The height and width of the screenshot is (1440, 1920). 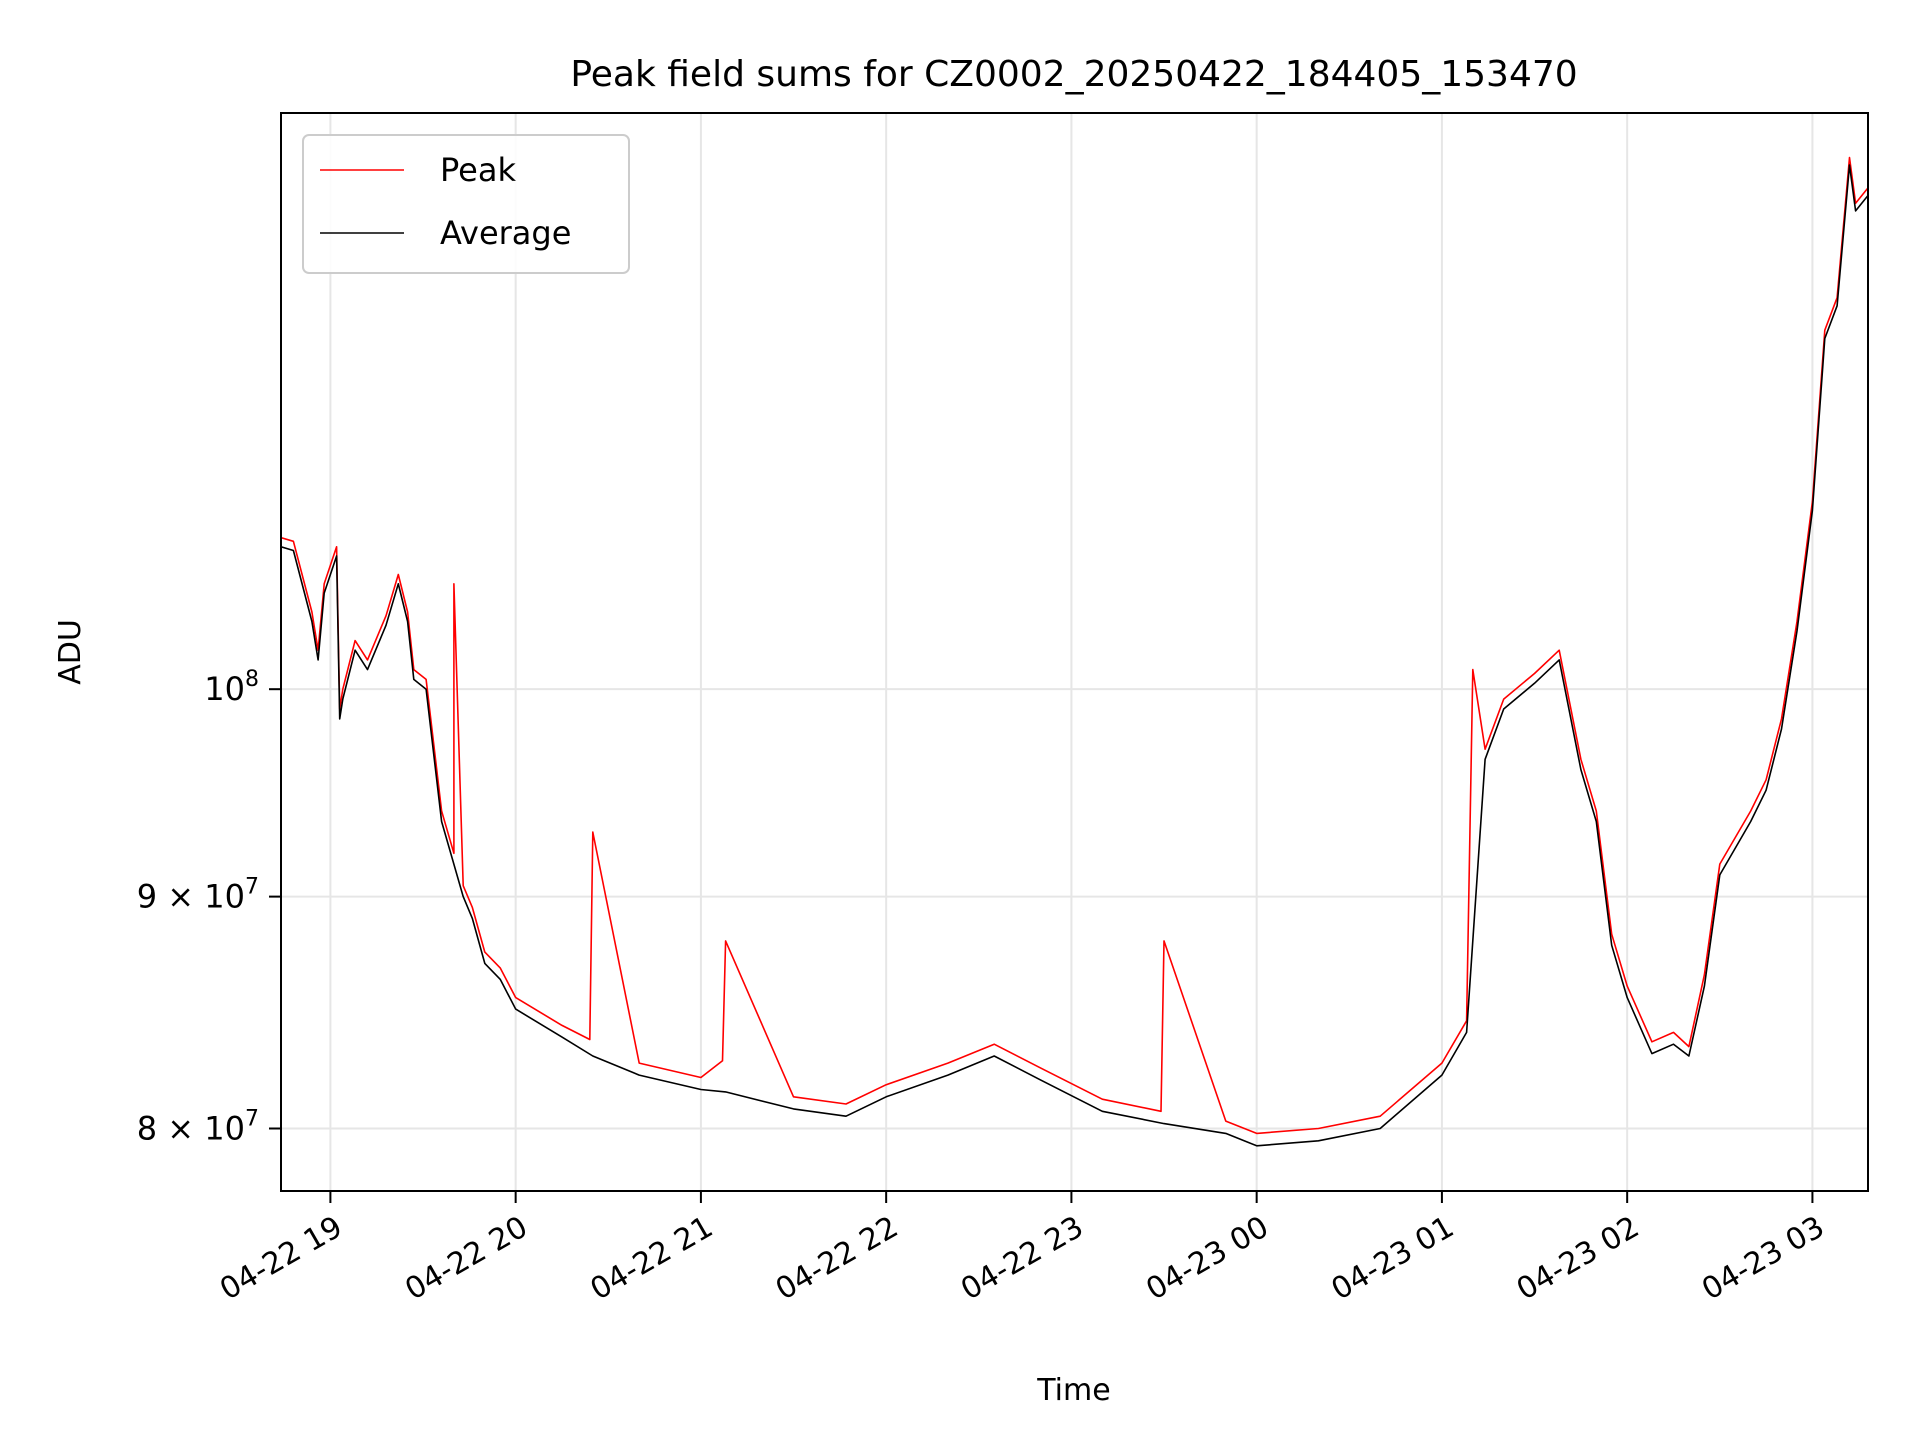 I want to click on legend-label-average: Average, so click(x=505, y=233).